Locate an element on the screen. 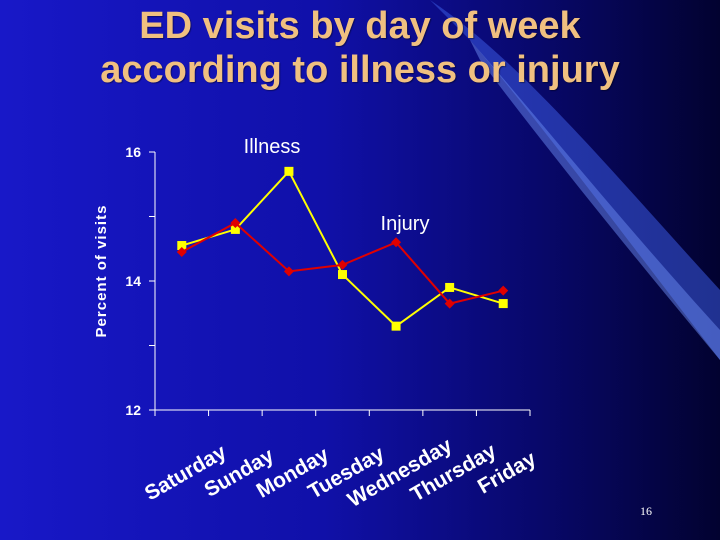 This screenshot has width=720, height=540. series-label-illness: Illness is located at coordinates (272, 147).